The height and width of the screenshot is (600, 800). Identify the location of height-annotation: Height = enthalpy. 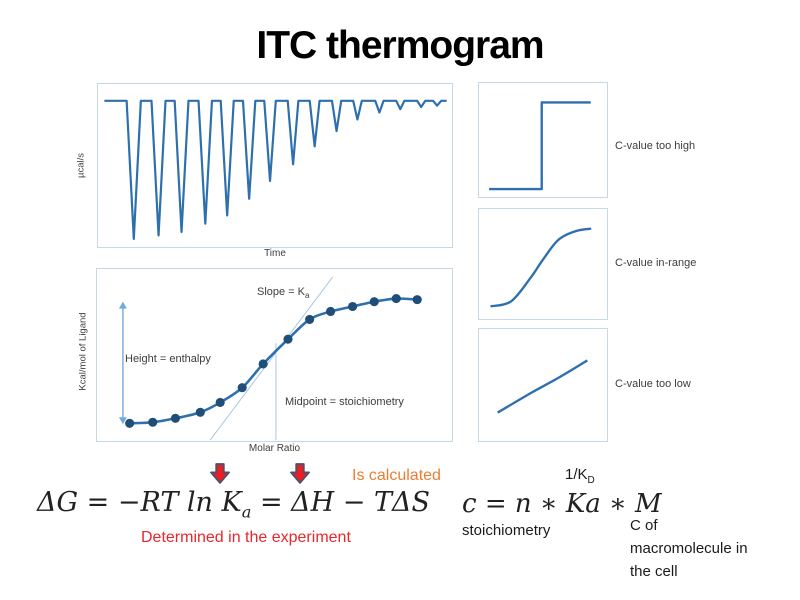
(168, 359).